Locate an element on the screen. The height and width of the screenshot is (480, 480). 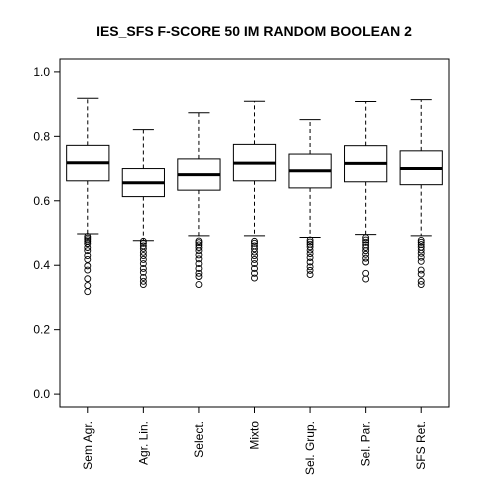
y-tick-label: 0.0 is located at coordinates (41, 394).